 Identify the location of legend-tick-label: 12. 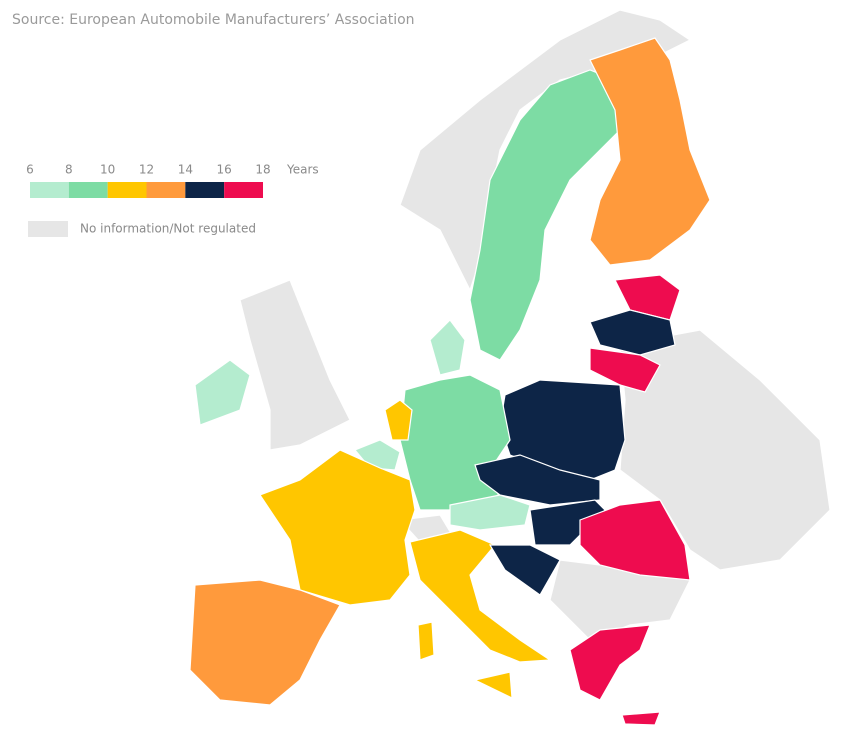
(146, 170).